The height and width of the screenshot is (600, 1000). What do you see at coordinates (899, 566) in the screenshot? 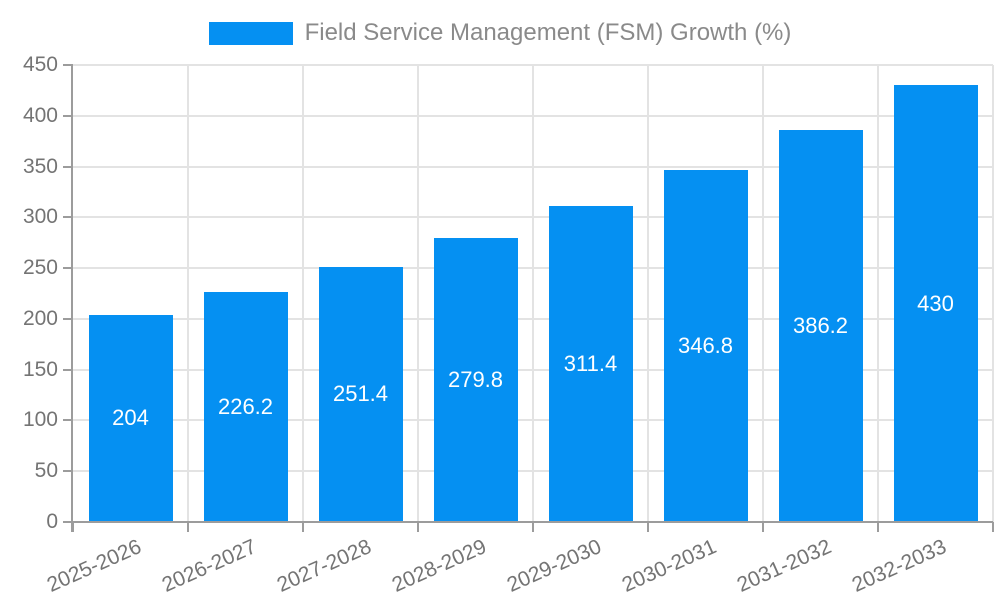
I see `x-tick-label: 2032-2033` at bounding box center [899, 566].